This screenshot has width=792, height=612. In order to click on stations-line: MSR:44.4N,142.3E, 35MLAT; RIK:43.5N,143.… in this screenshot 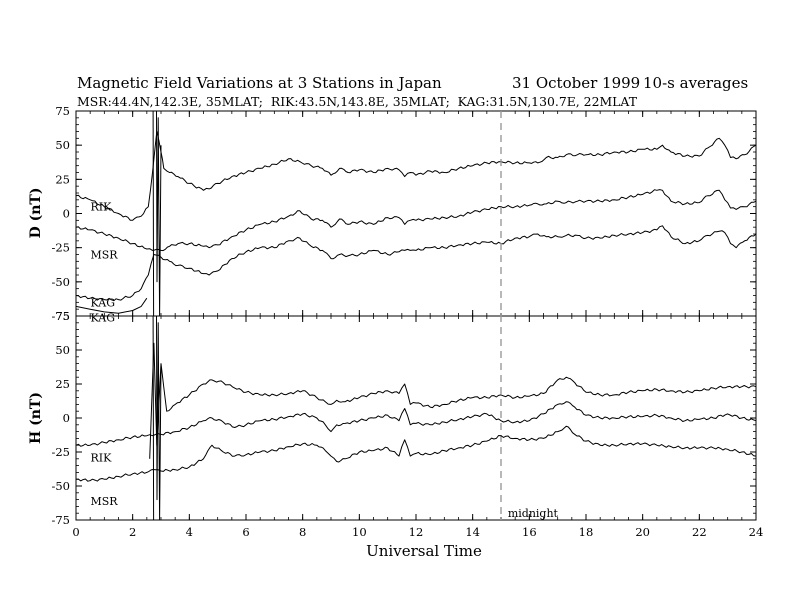, I will do `click(357, 101)`.